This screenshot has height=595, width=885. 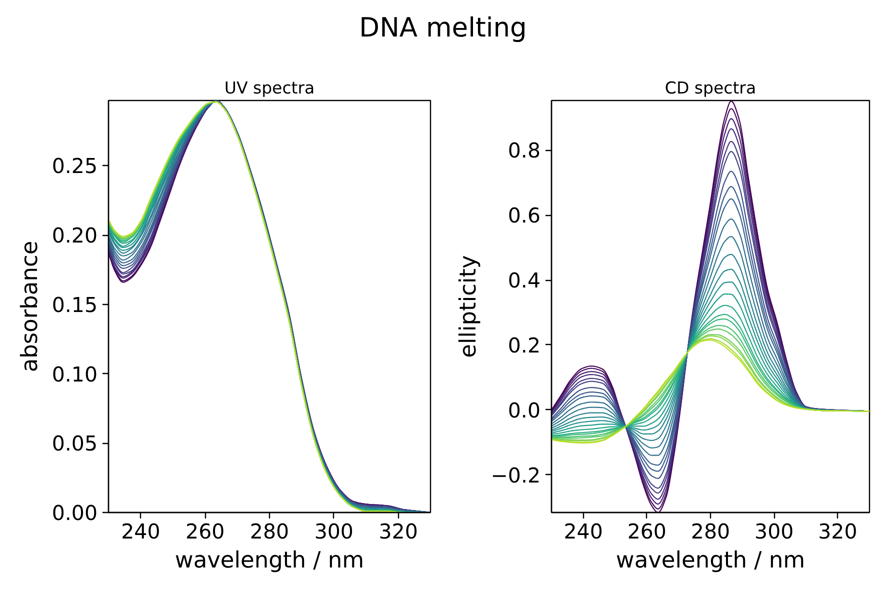 What do you see at coordinates (710, 88) in the screenshot?
I see `chart-subtitle: CD spectra` at bounding box center [710, 88].